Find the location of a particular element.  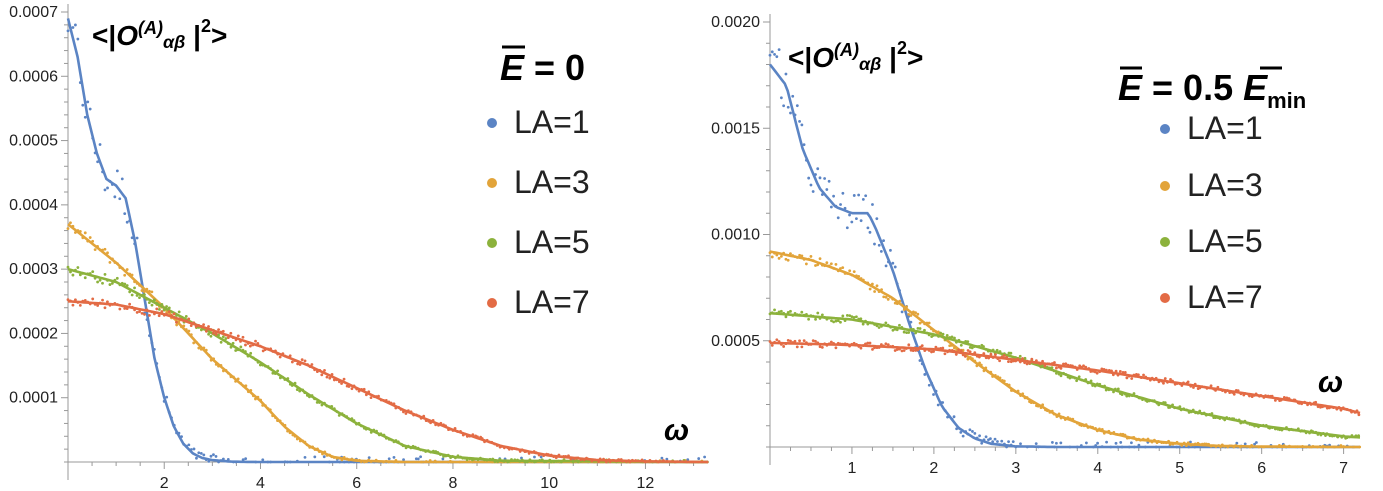

right-annotation-text: E = 0.5 Emin is located at coordinates (1212, 90).